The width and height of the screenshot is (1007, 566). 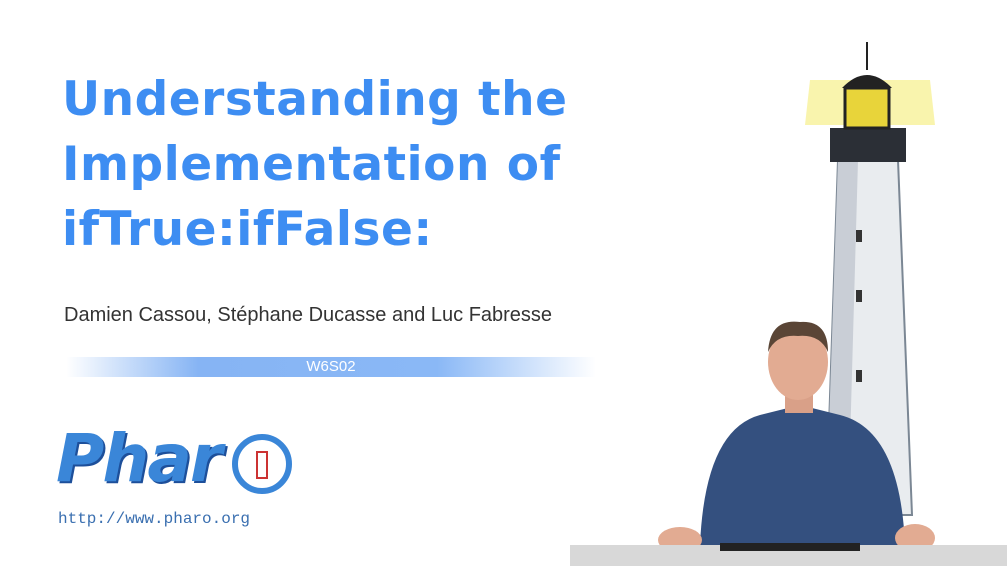 What do you see at coordinates (139, 458) in the screenshot?
I see `logo-text: Phar` at bounding box center [139, 458].